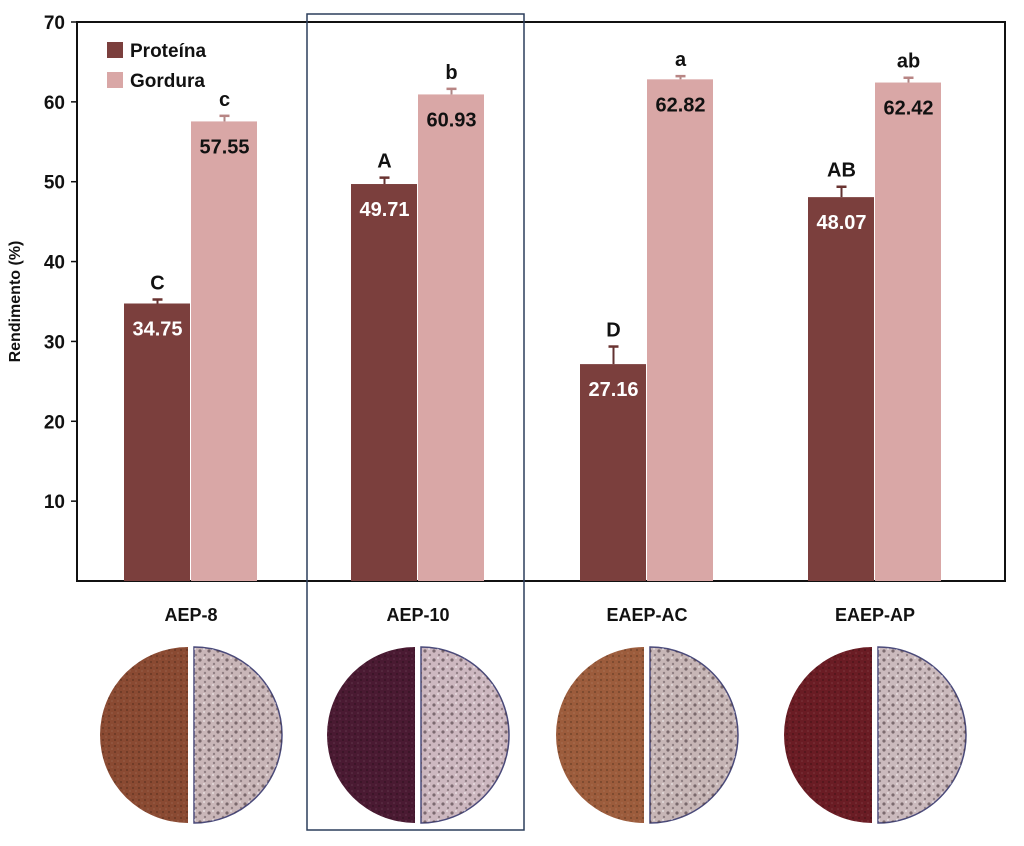 The image size is (1024, 846). Describe the element at coordinates (613, 390) in the screenshot. I see `data-label: 27.16` at that location.